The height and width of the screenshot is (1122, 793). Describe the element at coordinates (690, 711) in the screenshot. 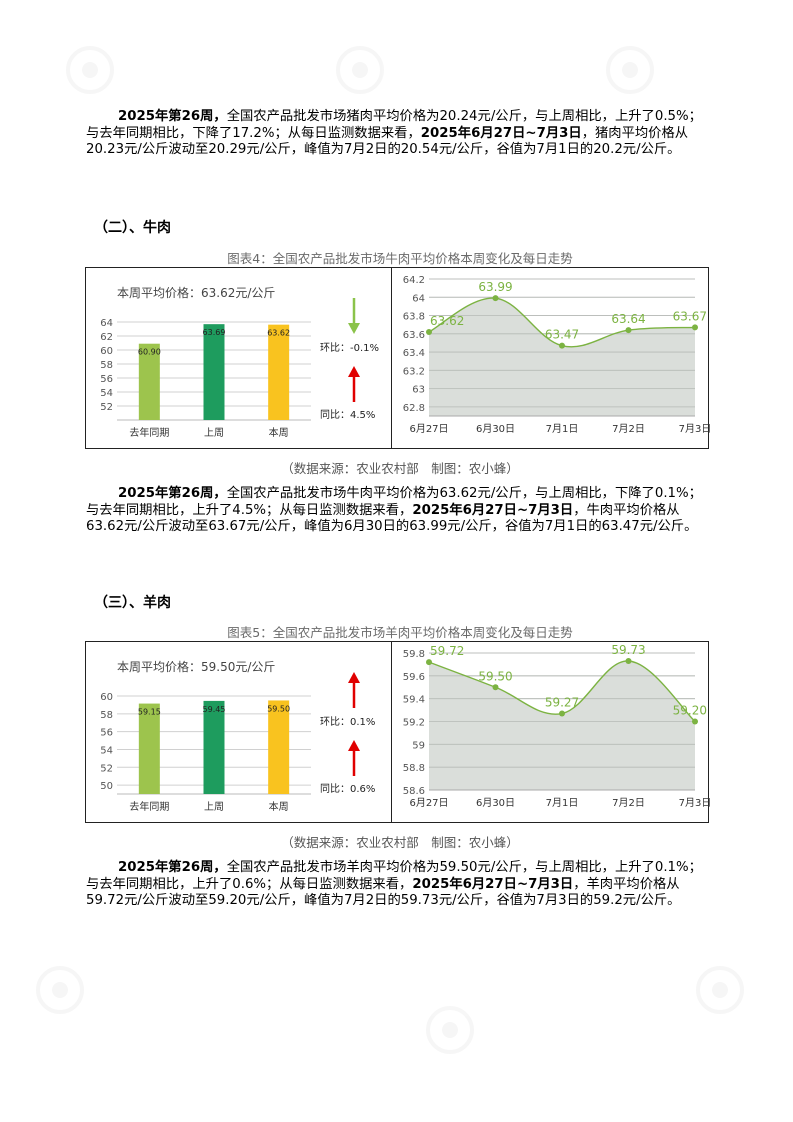

I see `data-value-label: 59.20` at that location.